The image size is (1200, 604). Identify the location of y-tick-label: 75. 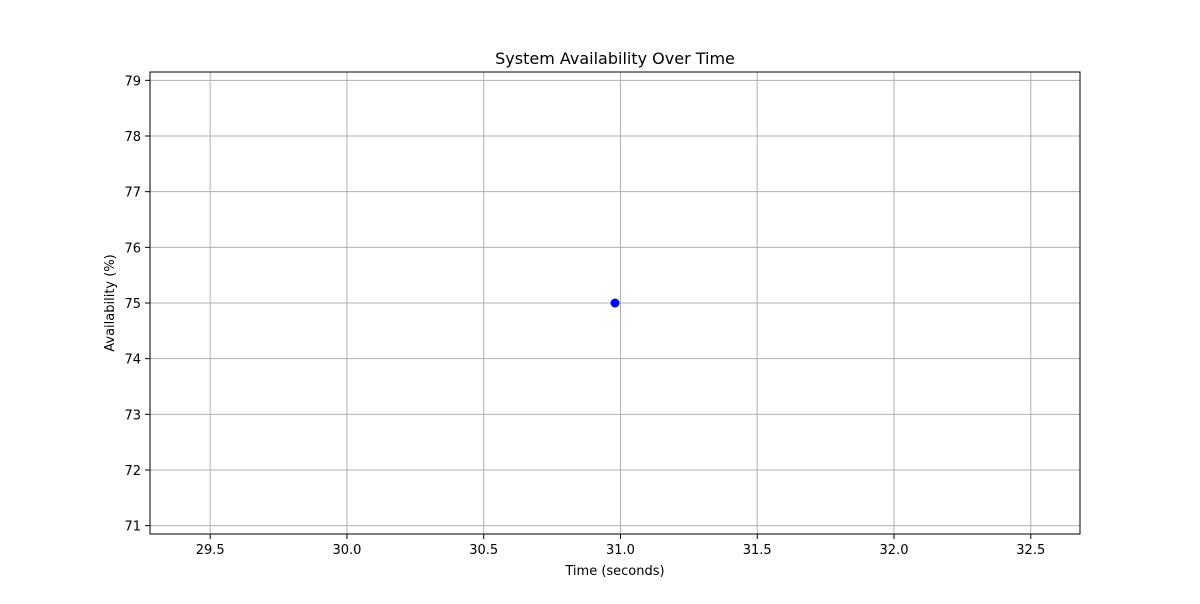
(132, 304).